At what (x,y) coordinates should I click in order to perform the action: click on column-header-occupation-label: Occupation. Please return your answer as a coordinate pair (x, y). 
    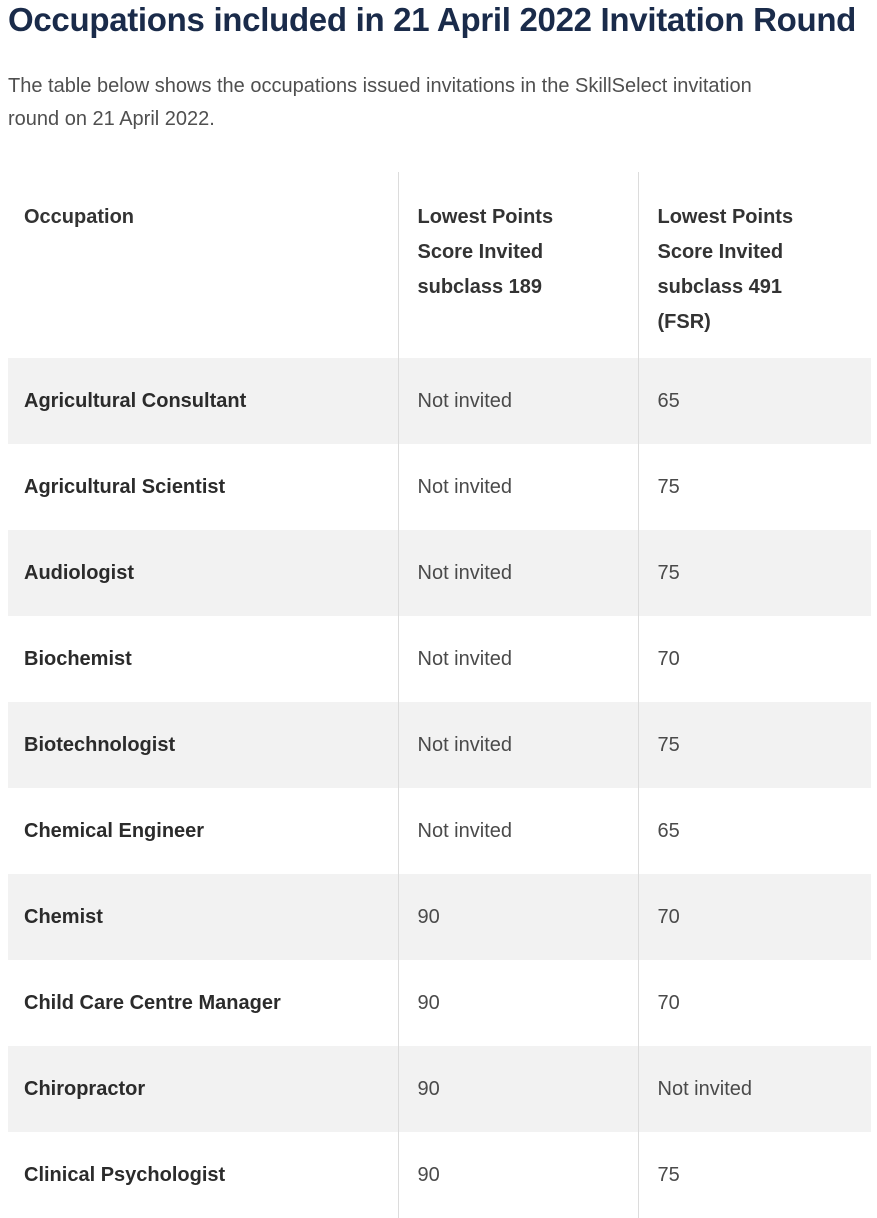
    Looking at the image, I should click on (79, 217).